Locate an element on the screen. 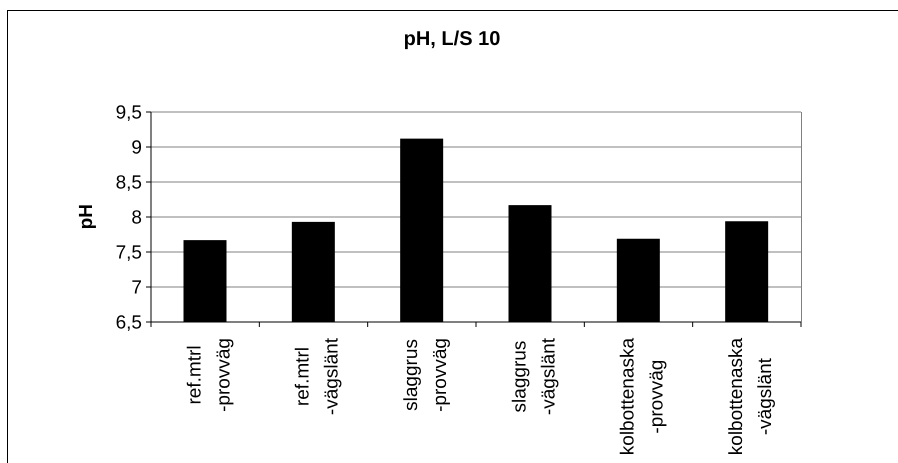  y-tick-label: 6,5 is located at coordinates (129, 323).